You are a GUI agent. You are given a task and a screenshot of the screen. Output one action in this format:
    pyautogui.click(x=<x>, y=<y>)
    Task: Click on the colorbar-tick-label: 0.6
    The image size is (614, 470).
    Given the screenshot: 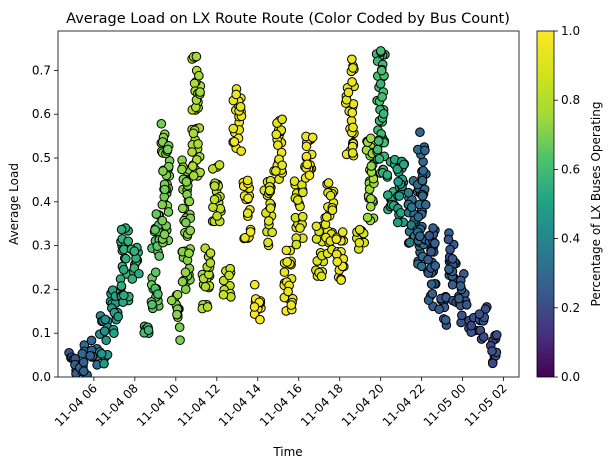 What is the action you would take?
    pyautogui.click(x=570, y=169)
    